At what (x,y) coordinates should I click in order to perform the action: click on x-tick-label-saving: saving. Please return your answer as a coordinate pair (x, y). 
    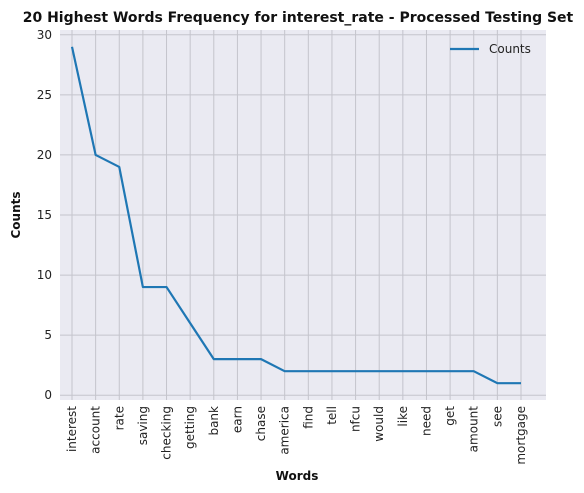
    Looking at the image, I should click on (143, 425).